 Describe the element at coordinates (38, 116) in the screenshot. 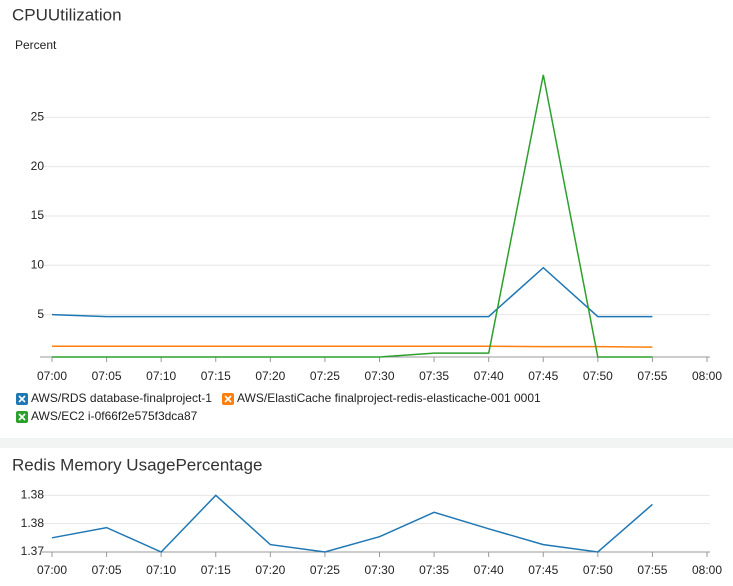

I see `y-tick-label: 25` at that location.